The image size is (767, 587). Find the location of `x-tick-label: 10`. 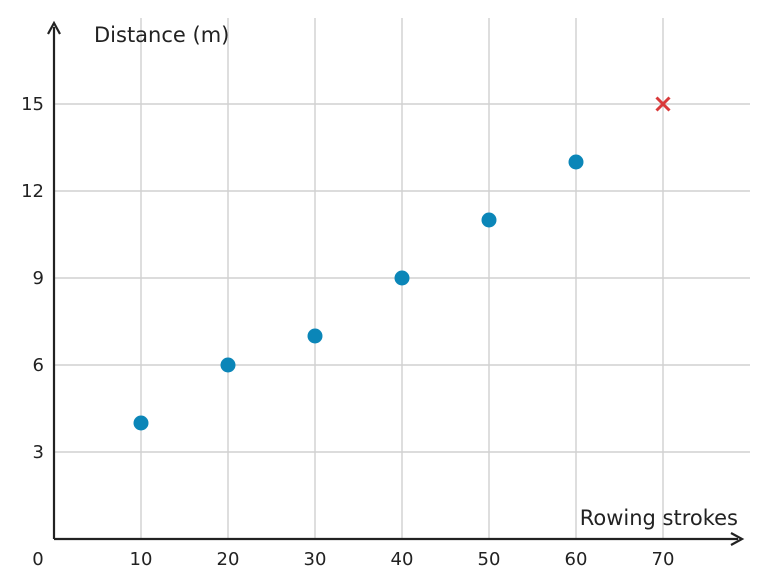

x-tick-label: 10 is located at coordinates (141, 559).